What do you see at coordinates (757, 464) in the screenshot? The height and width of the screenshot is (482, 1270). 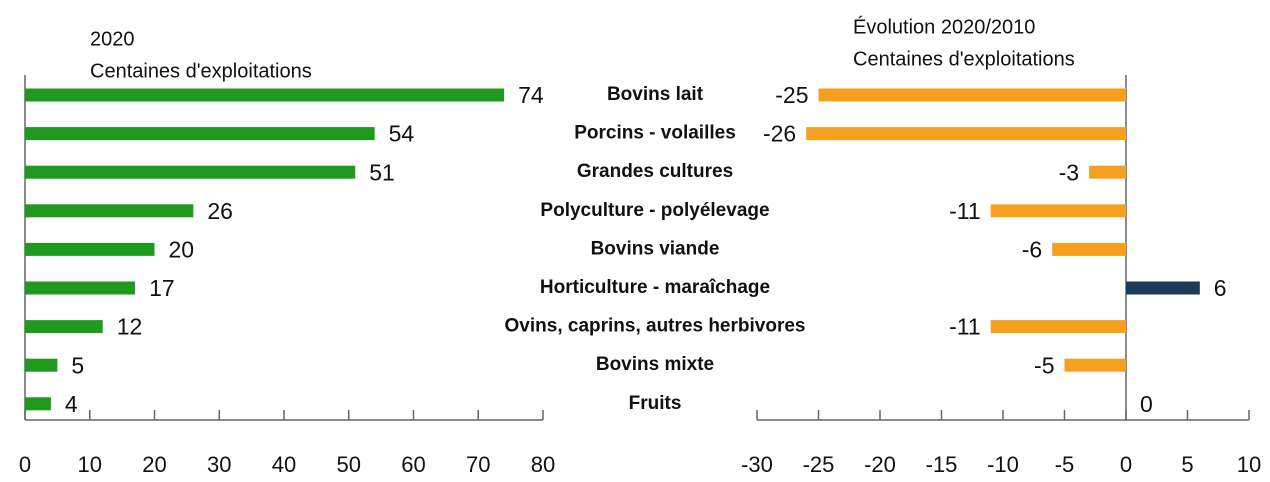 I see `x-tick-label: -30` at bounding box center [757, 464].